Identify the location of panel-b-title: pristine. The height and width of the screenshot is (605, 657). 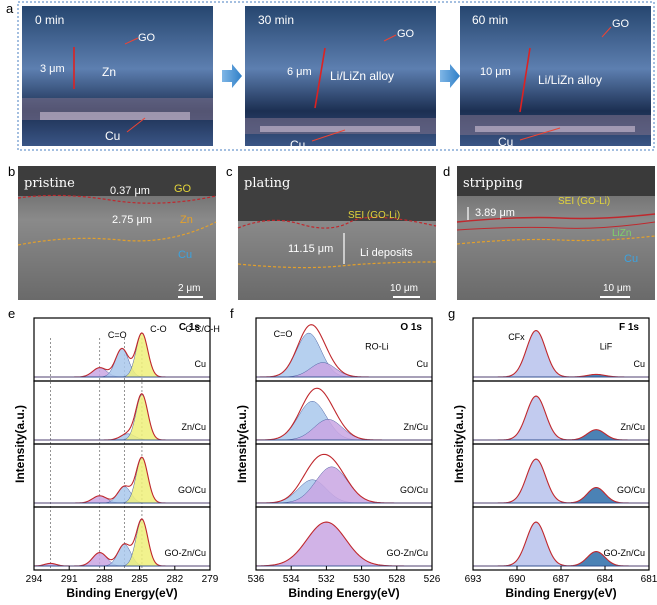
(49, 183).